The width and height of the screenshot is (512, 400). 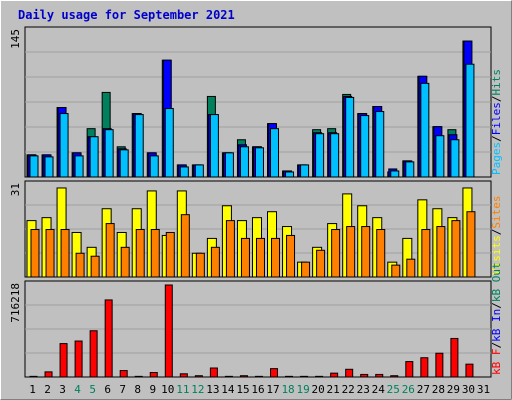 What do you see at coordinates (242, 389) in the screenshot?
I see `x-tick-label: 15` at bounding box center [242, 389].